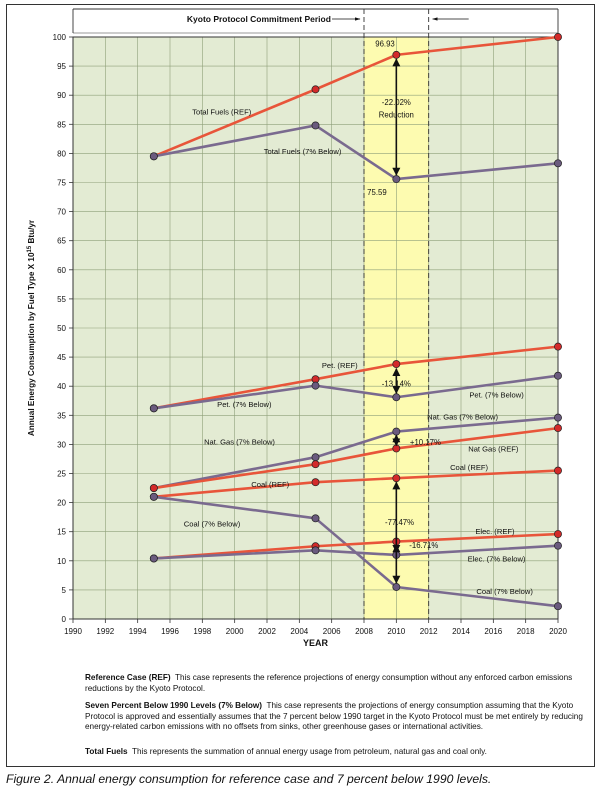 The width and height of the screenshot is (600, 806). I want to click on y-tick-label: 65, so click(61, 241).